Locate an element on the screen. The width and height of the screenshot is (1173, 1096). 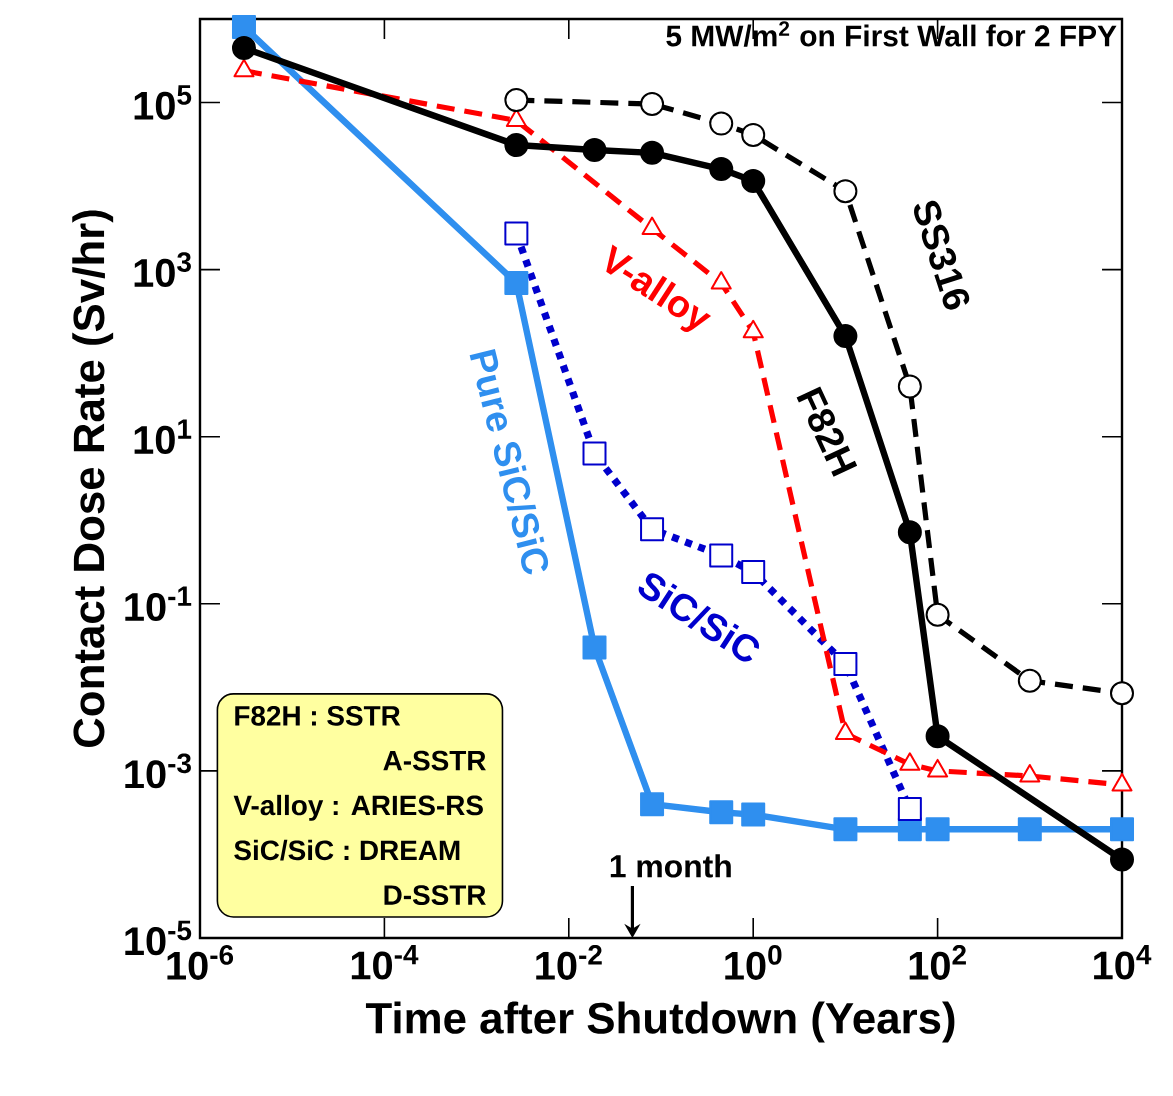
y-tick-label: 10$^{5}$ is located at coordinates (163, 102).